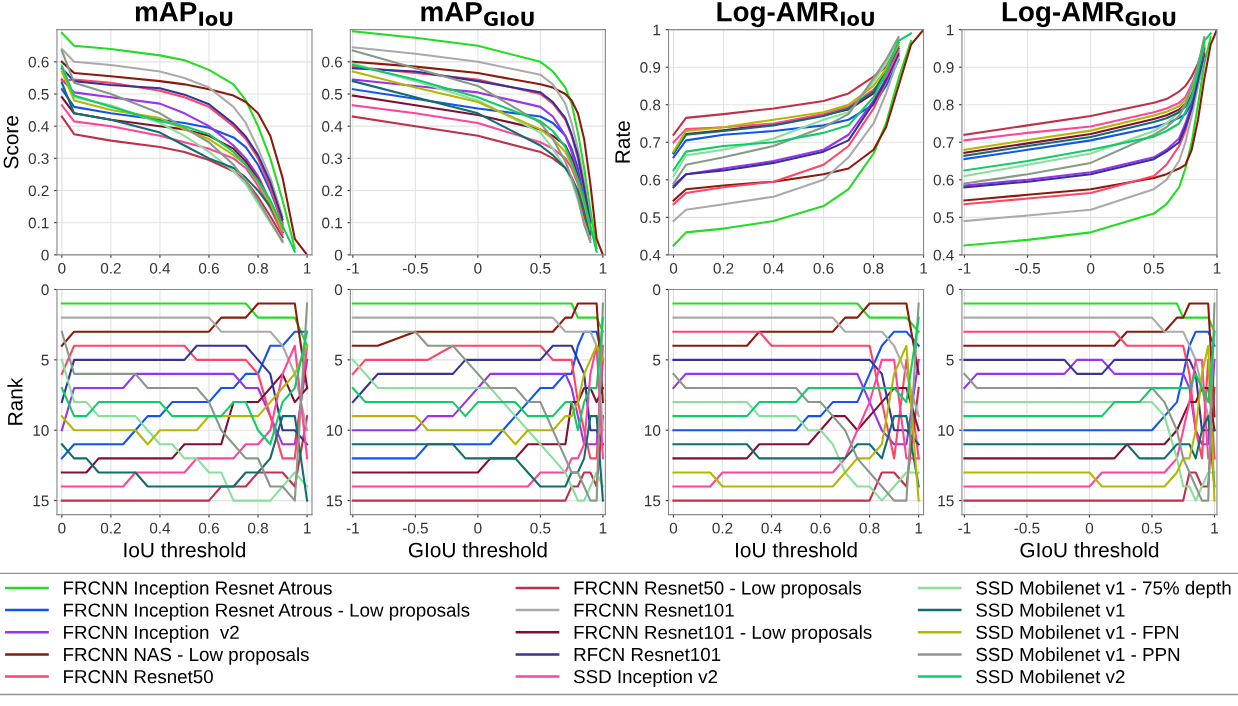 The height and width of the screenshot is (706, 1238). I want to click on legend-label: RFCN Resnet101, so click(647, 654).